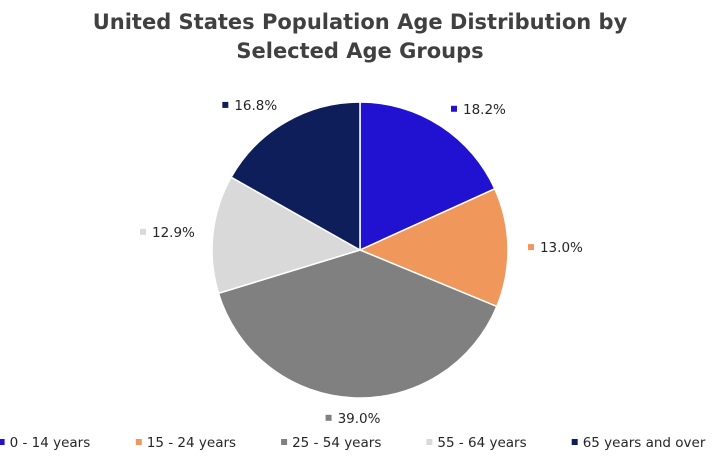 The image size is (720, 466). I want to click on legend-item-0-14-years: 0 - 14 years, so click(45, 443).